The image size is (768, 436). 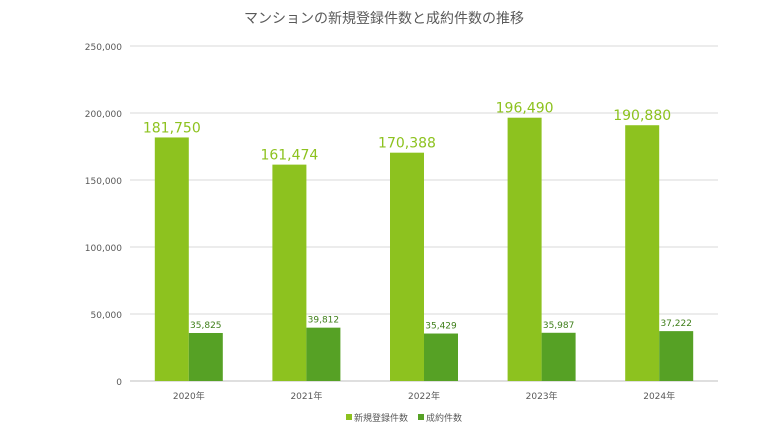 I want to click on data-label: 35,987, so click(x=559, y=326).